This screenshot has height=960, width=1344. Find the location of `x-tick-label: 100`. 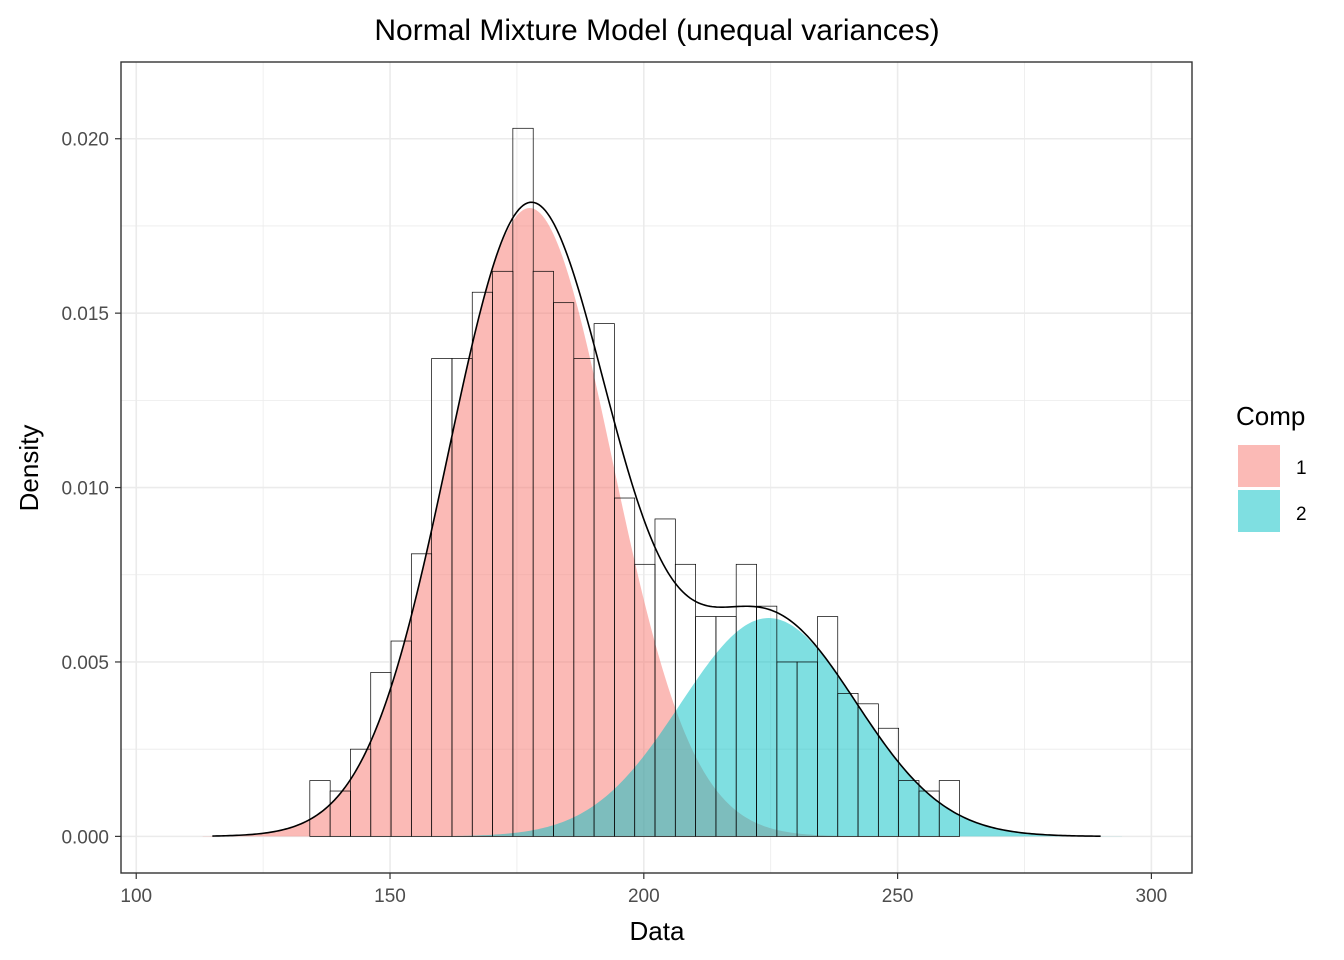

x-tick-label: 100 is located at coordinates (136, 896).